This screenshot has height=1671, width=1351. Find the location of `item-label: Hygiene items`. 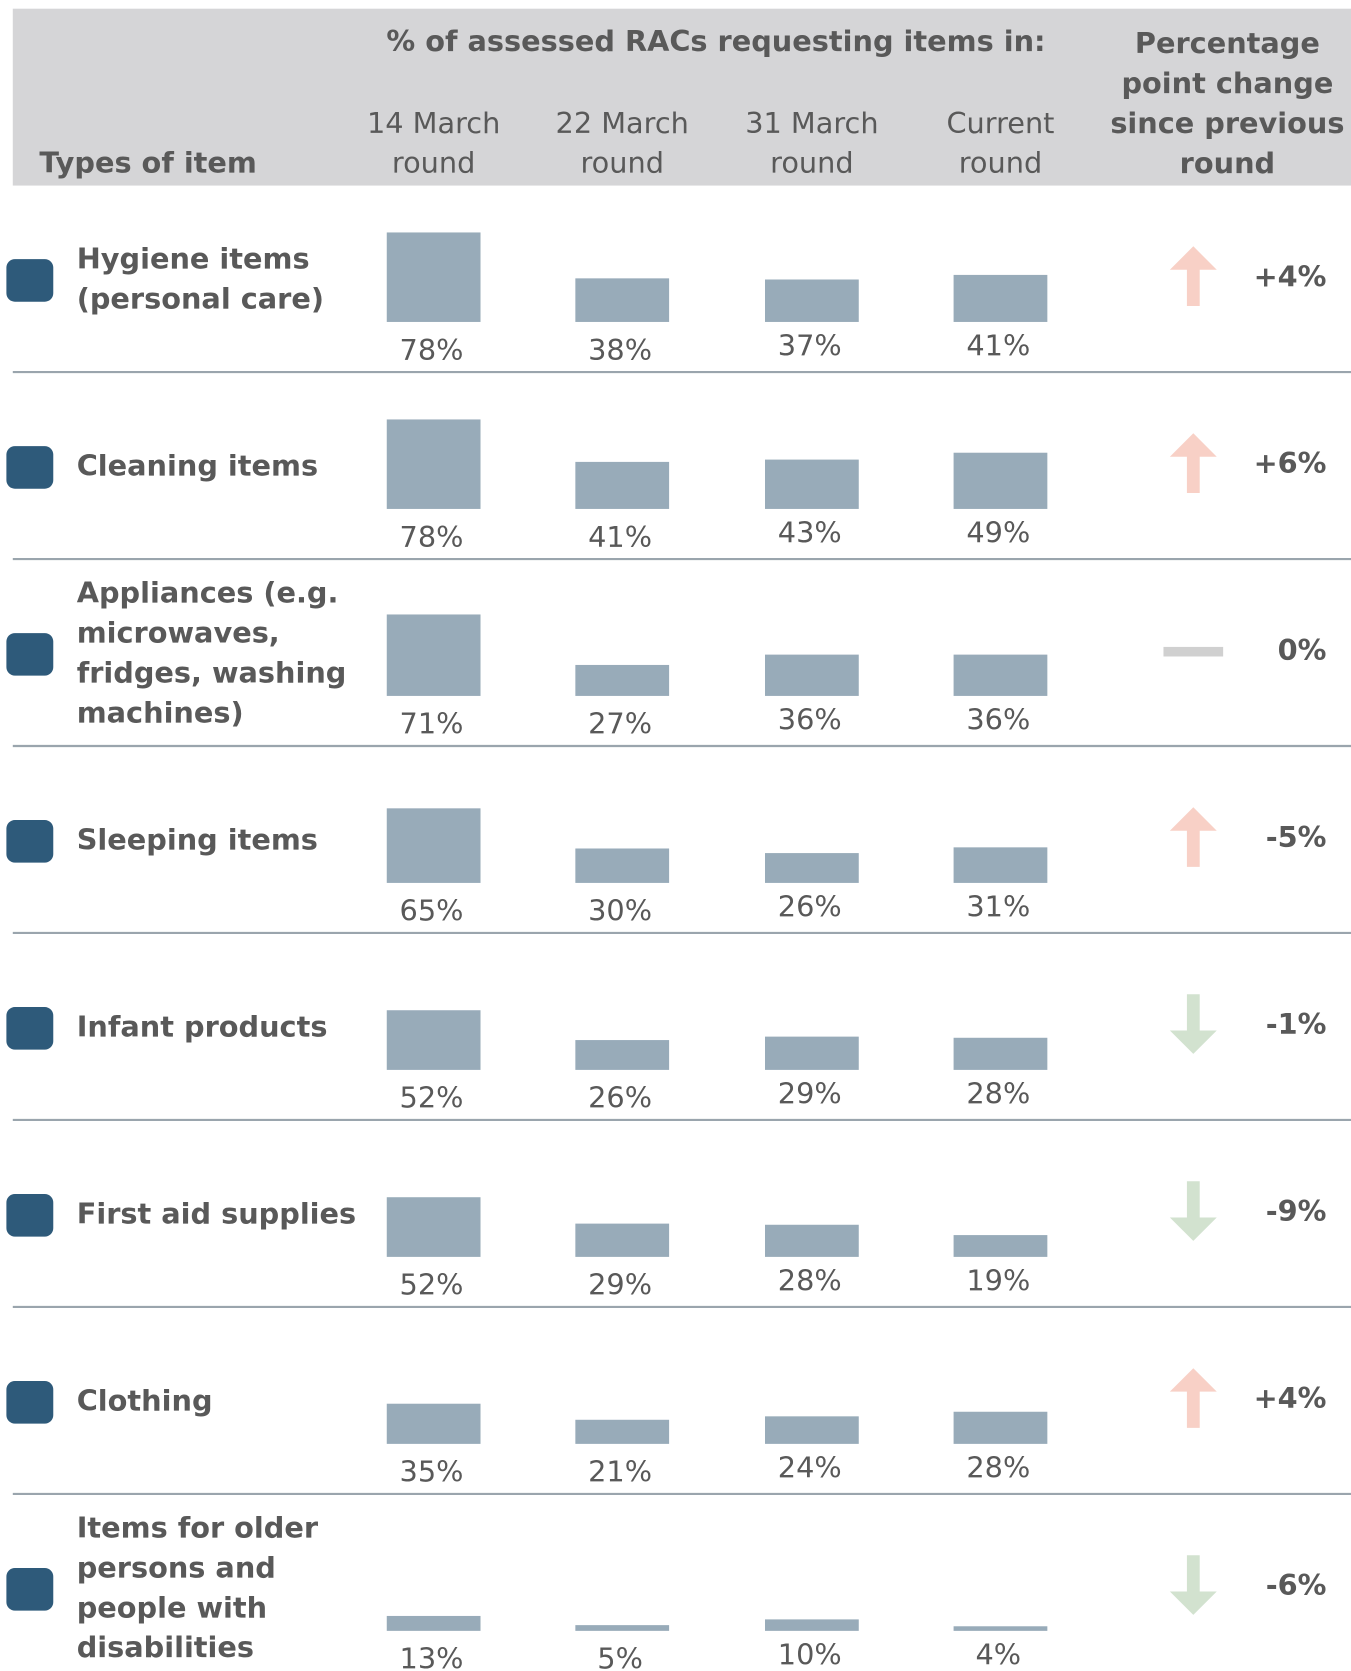

item-label: Hygiene items is located at coordinates (193, 258).